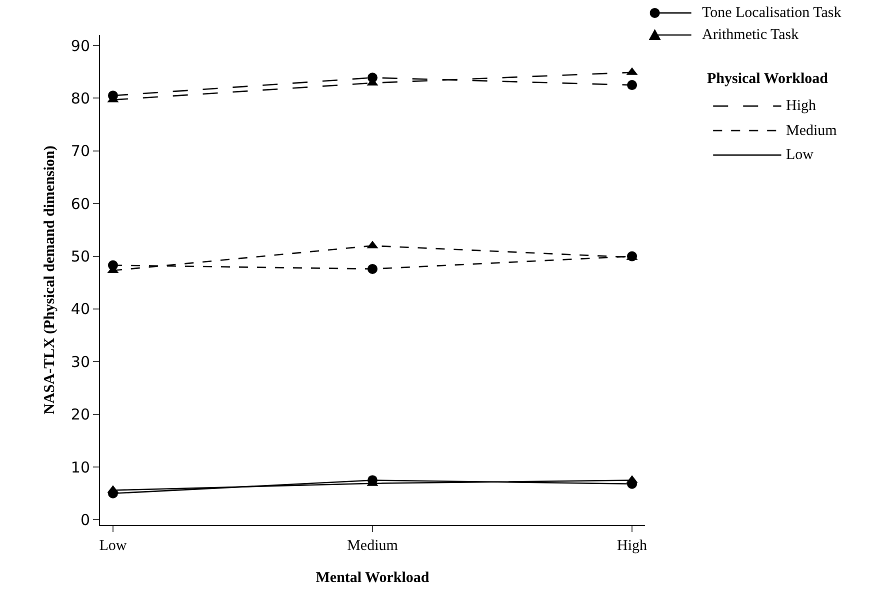 The width and height of the screenshot is (895, 615). Describe the element at coordinates (80, 309) in the screenshot. I see `y-tick-label: 40` at that location.